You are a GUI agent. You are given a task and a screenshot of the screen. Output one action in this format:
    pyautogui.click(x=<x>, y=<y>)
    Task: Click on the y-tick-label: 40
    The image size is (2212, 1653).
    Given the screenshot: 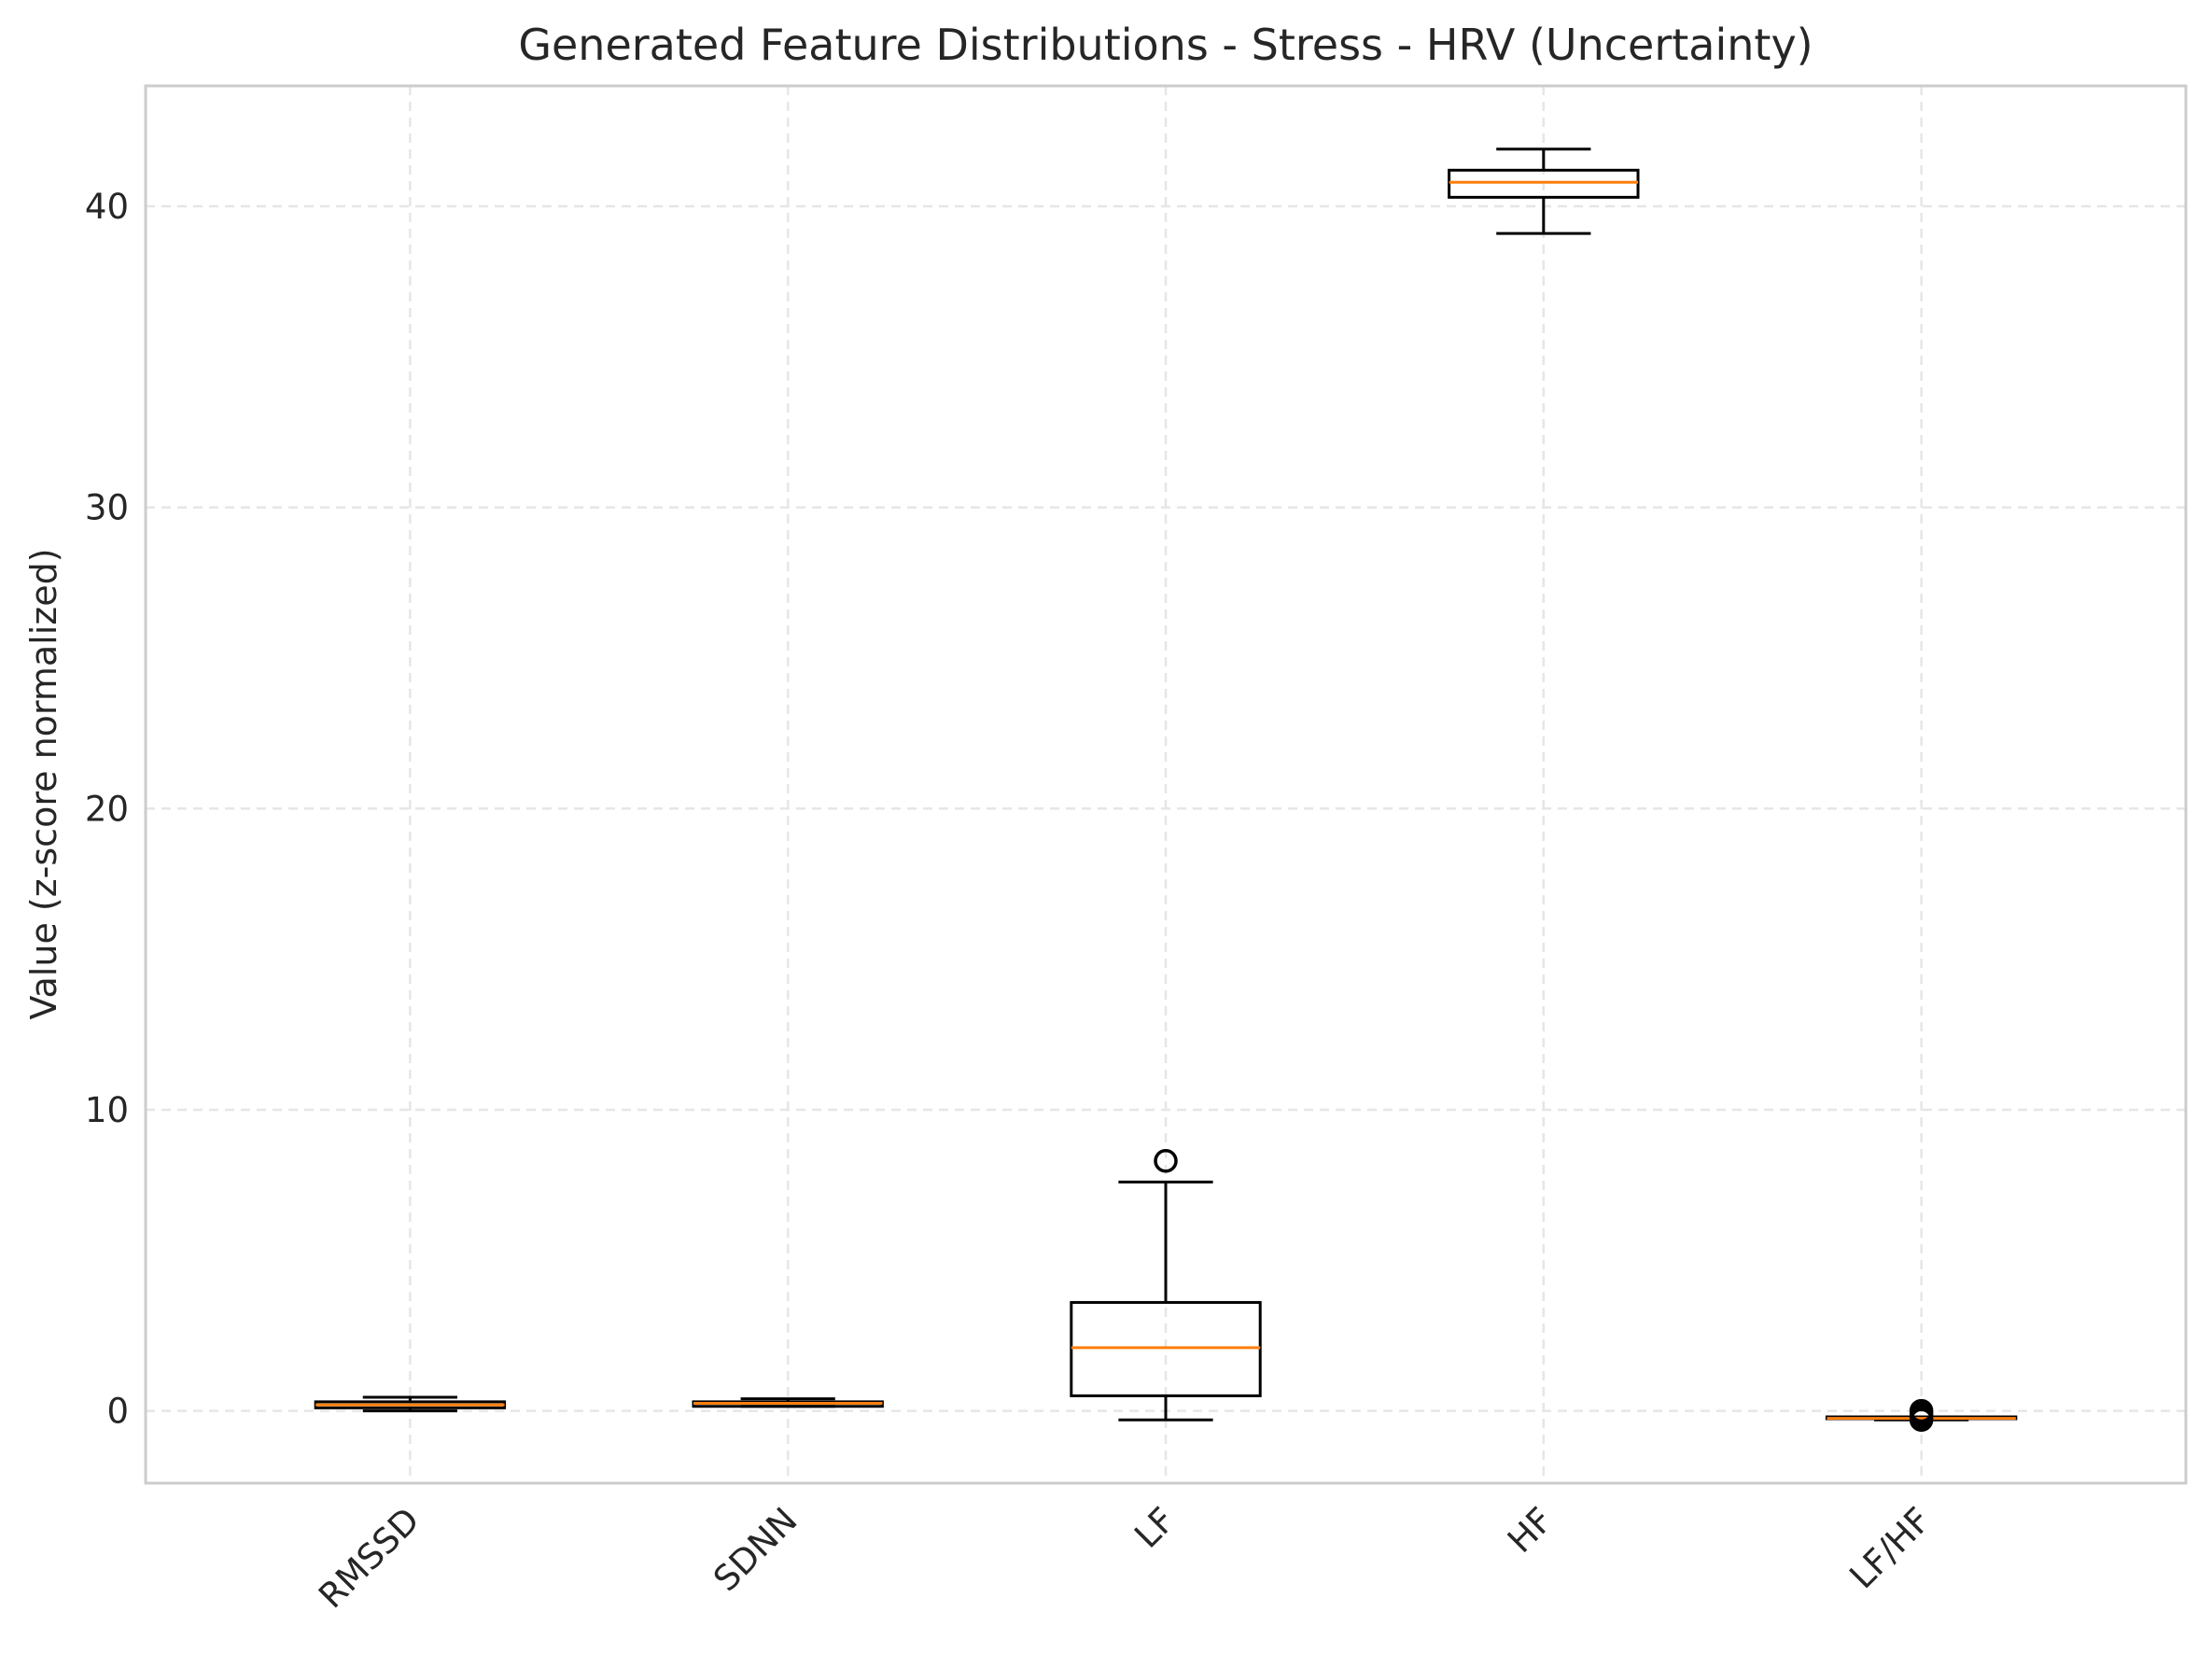 What is the action you would take?
    pyautogui.click(x=107, y=207)
    